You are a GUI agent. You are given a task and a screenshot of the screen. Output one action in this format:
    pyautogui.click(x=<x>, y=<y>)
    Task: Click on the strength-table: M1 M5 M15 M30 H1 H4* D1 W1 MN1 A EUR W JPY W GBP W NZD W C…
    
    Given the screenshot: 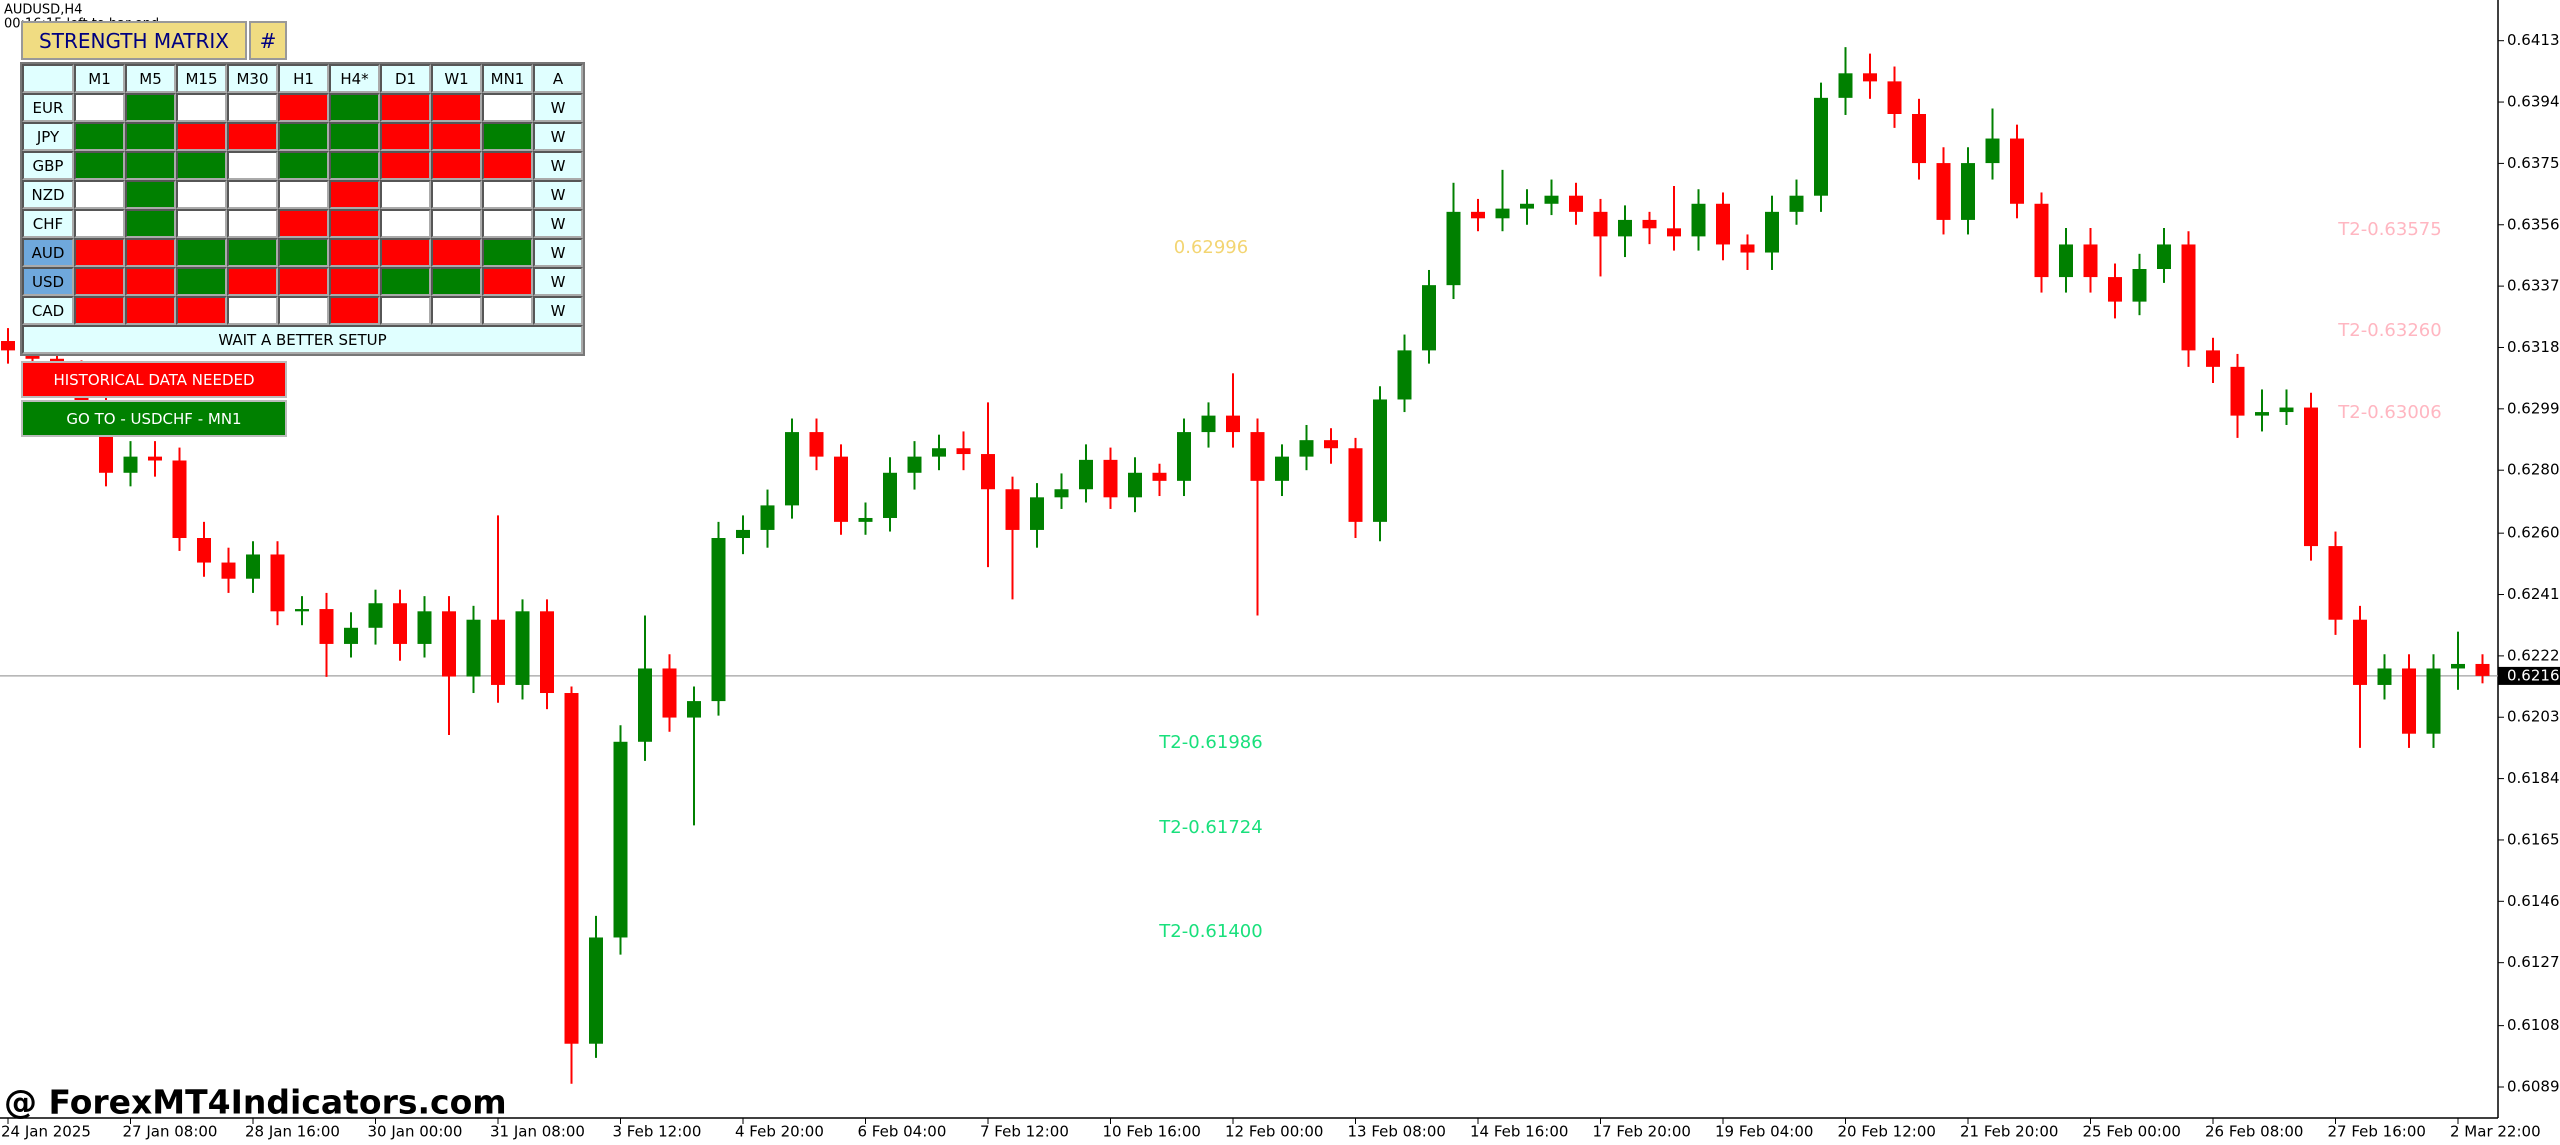 What is the action you would take?
    pyautogui.click(x=302, y=209)
    